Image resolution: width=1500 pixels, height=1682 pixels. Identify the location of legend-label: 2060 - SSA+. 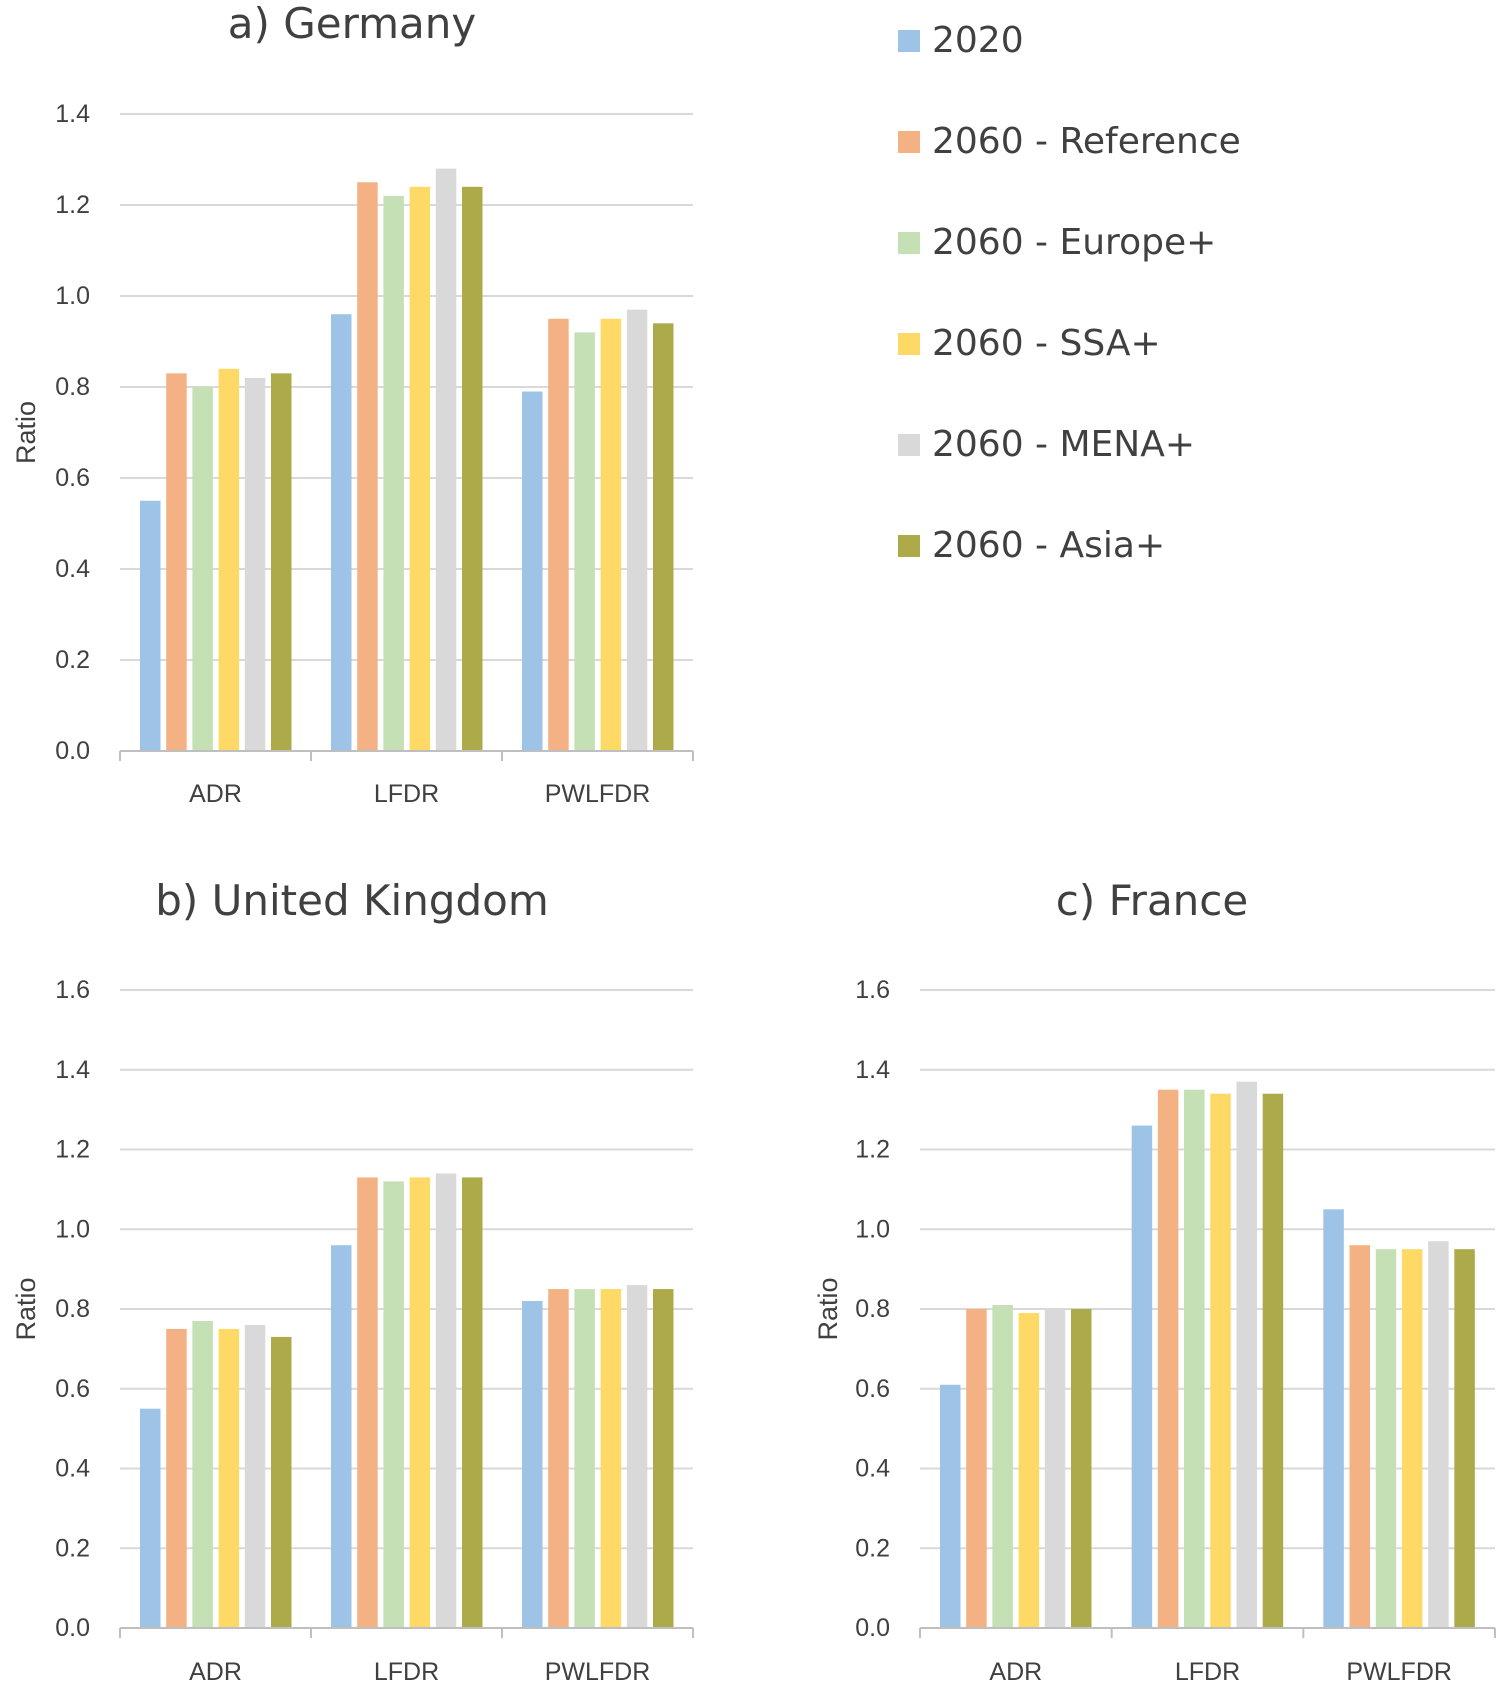
(1046, 343).